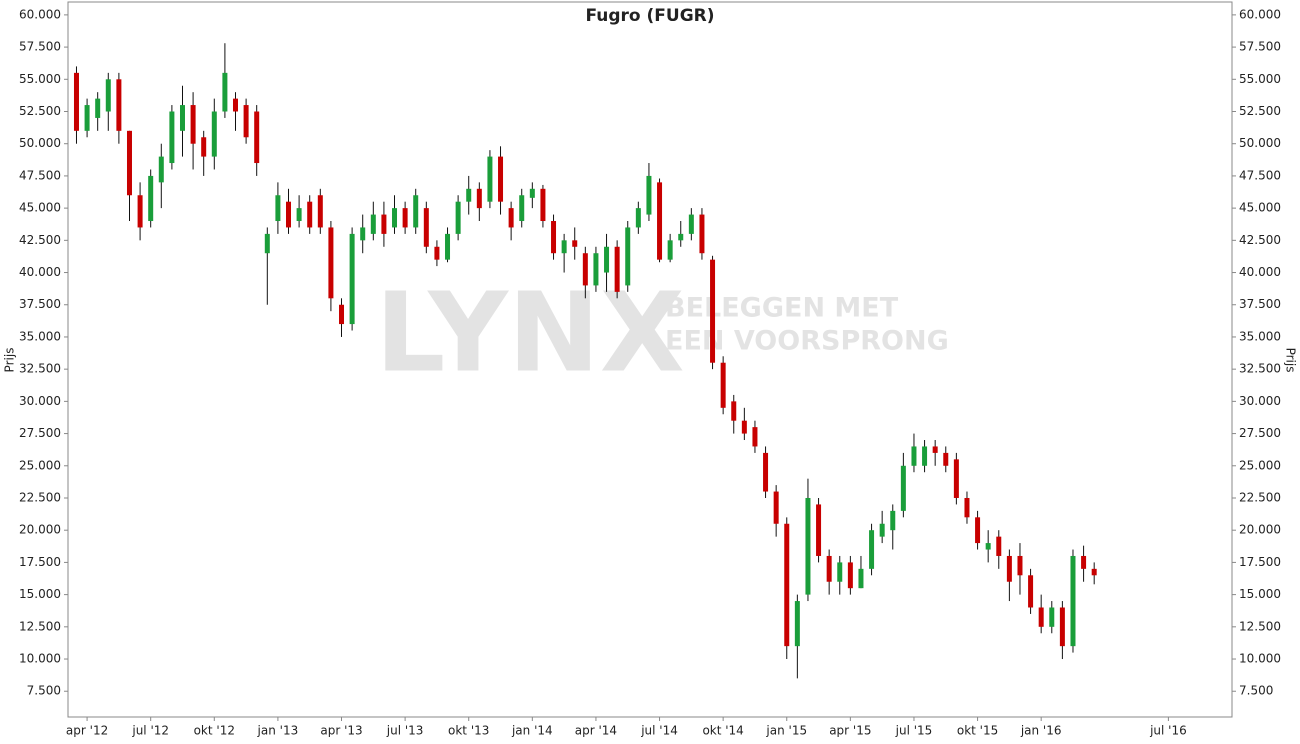  Describe the element at coordinates (596, 731) in the screenshot. I see `x-tick-label: apr '14` at that location.